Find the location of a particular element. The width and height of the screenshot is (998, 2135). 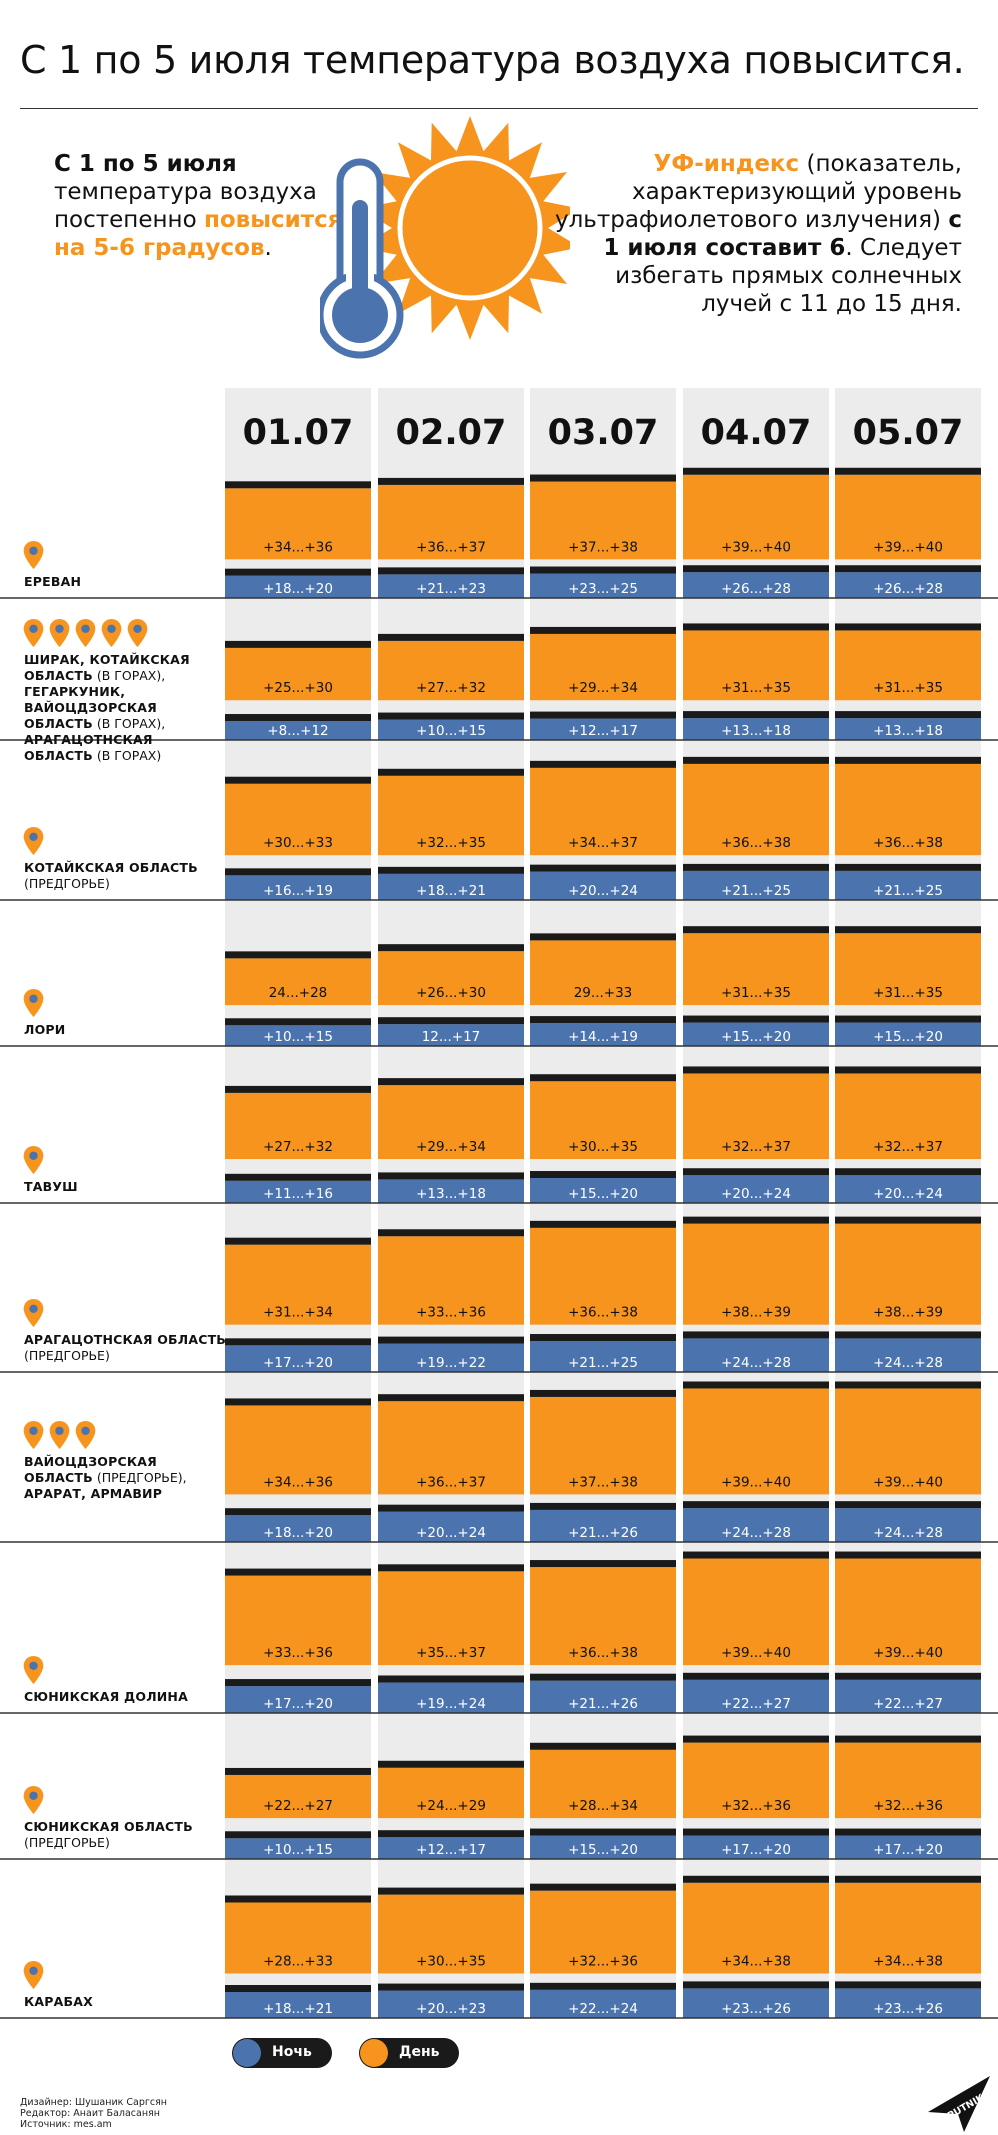

night-value-label: +8...+12 is located at coordinates (297, 731).